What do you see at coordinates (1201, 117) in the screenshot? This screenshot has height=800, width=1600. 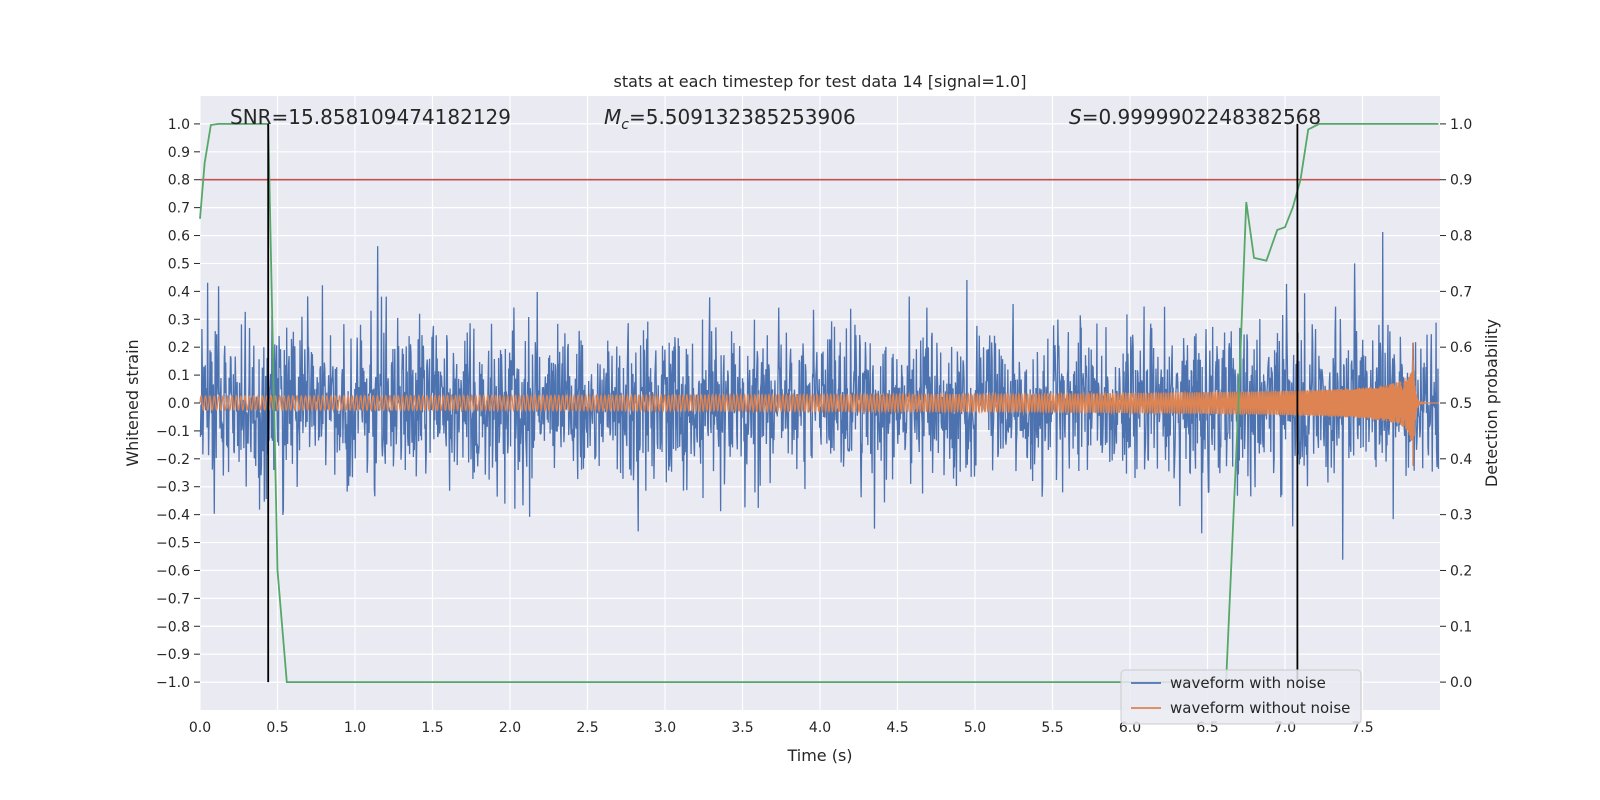 I see `s-value: =0.9999902248382568` at bounding box center [1201, 117].